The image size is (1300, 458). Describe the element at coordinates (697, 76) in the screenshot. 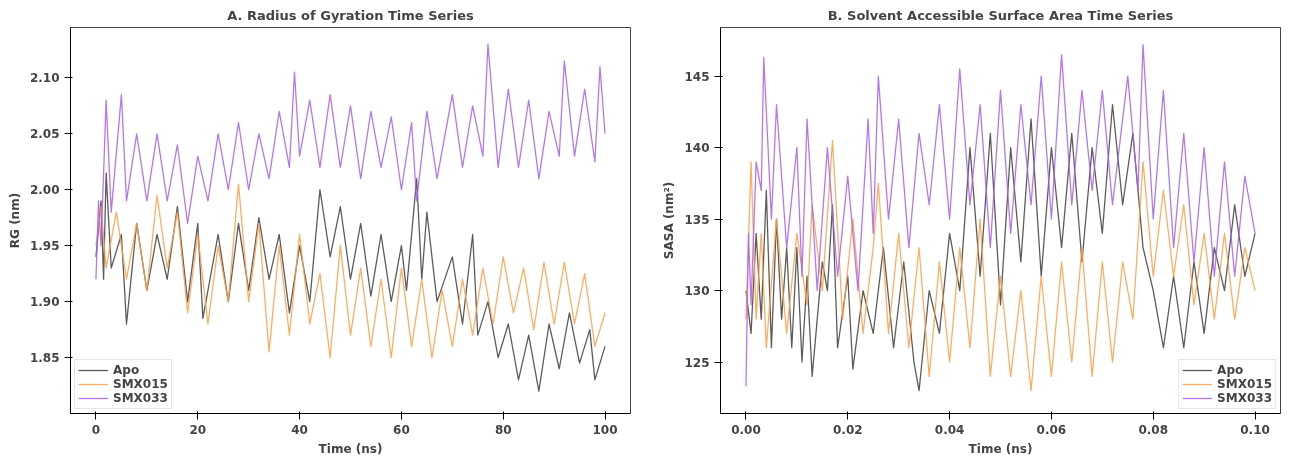

I see `y-tick-label: 145` at that location.